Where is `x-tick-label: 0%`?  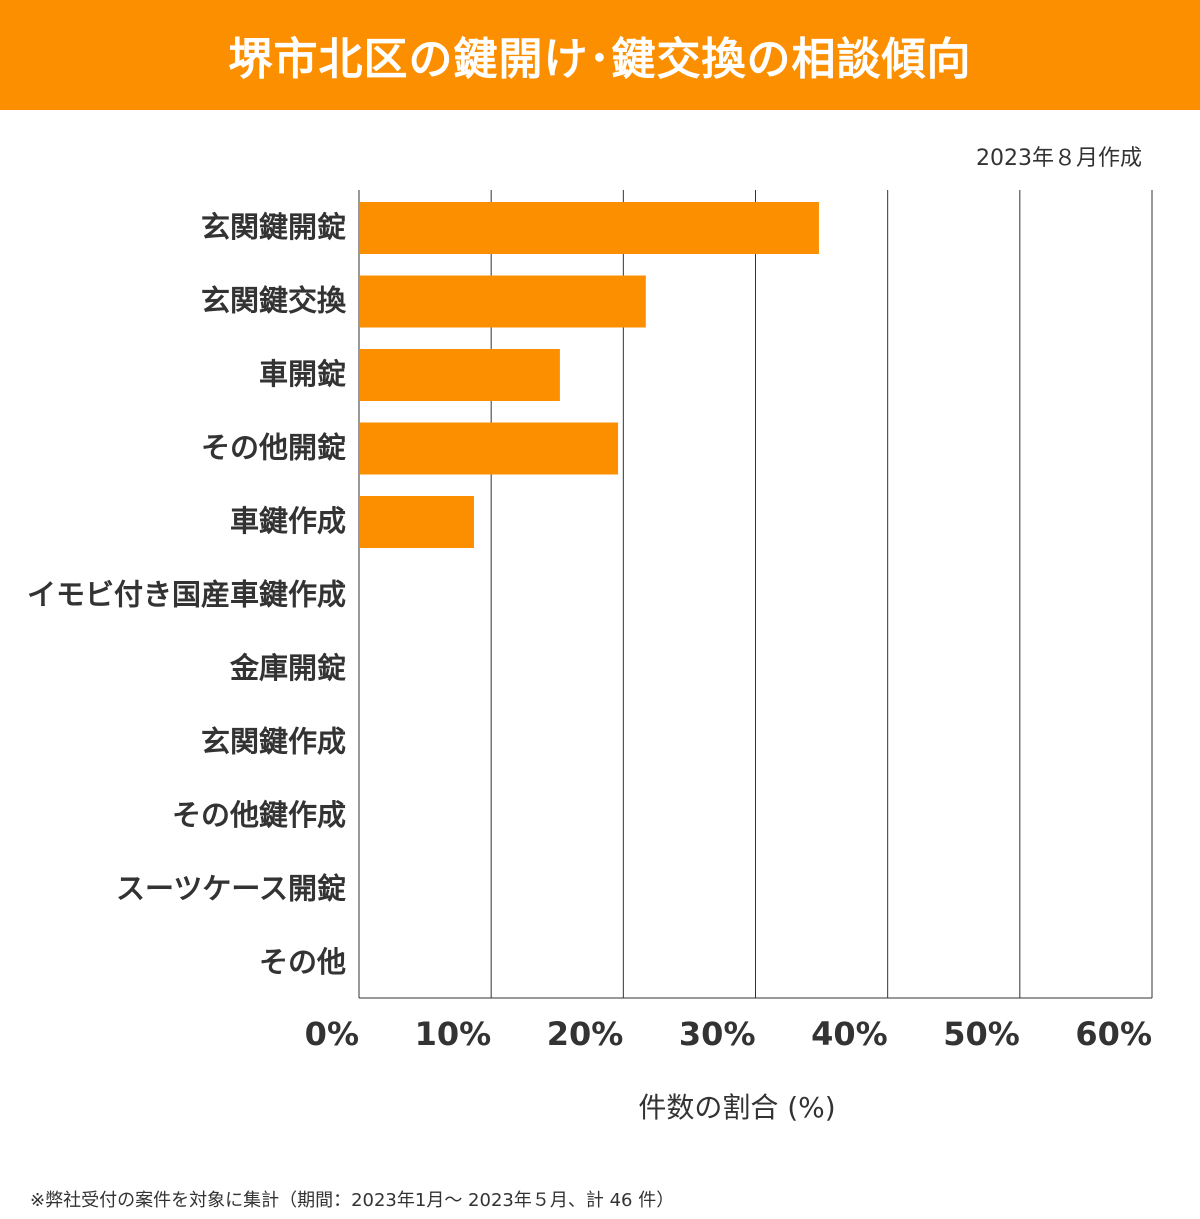 x-tick-label: 0% is located at coordinates (332, 1034).